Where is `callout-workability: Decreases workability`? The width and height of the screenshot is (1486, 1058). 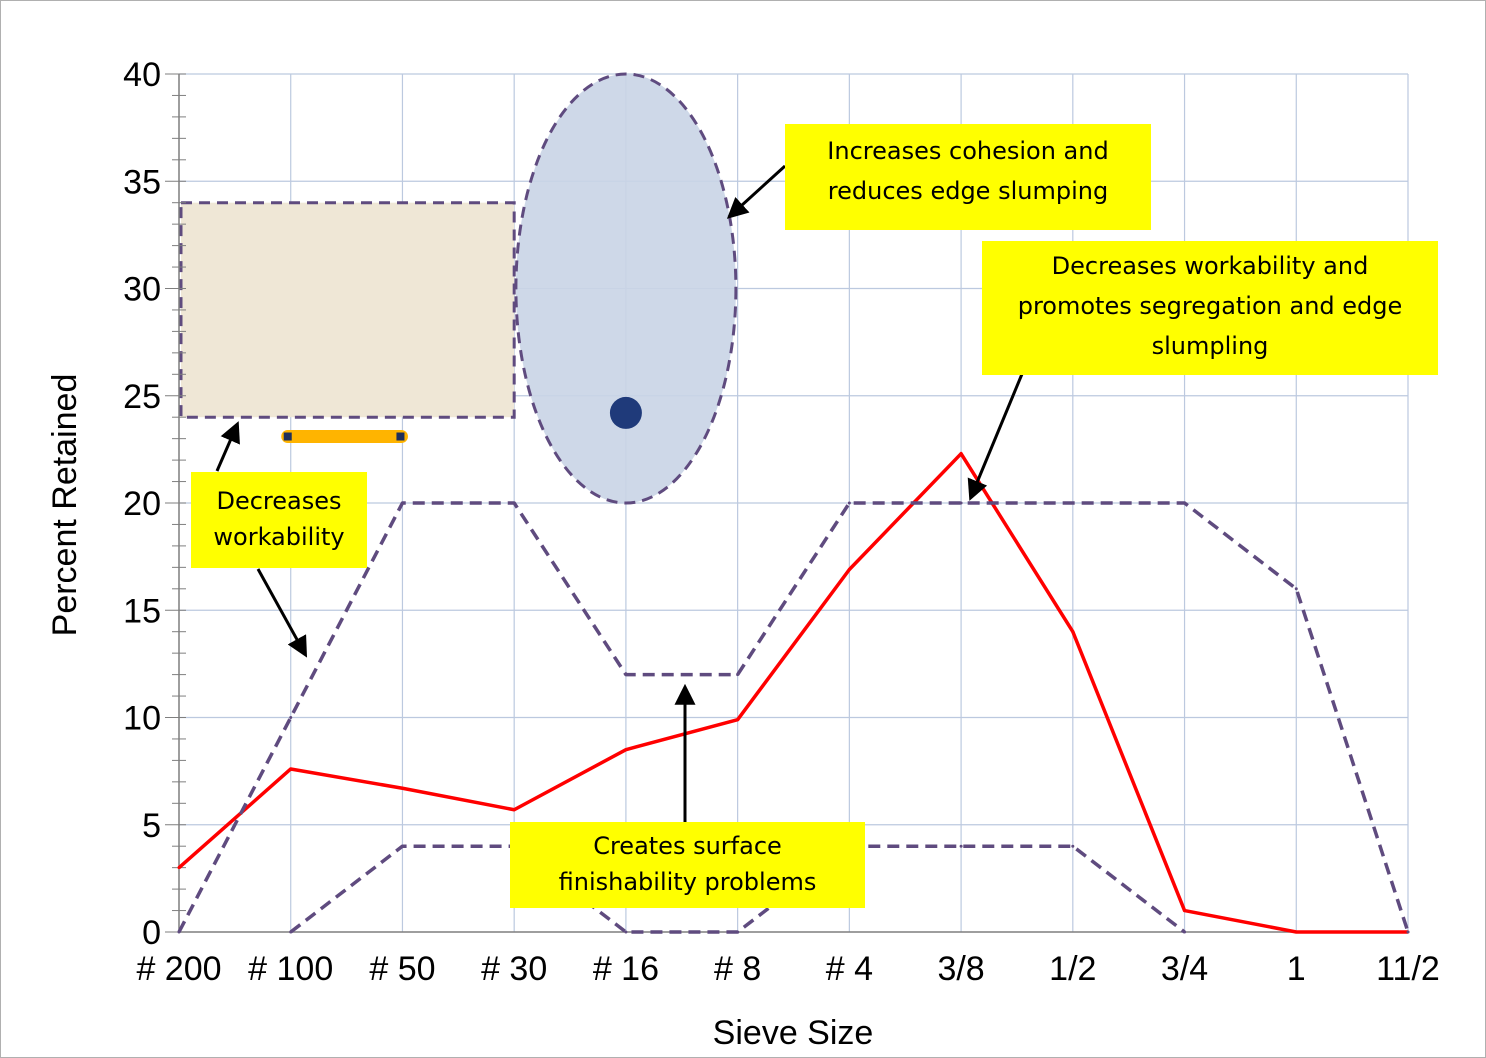 callout-workability: Decreases workability is located at coordinates (279, 520).